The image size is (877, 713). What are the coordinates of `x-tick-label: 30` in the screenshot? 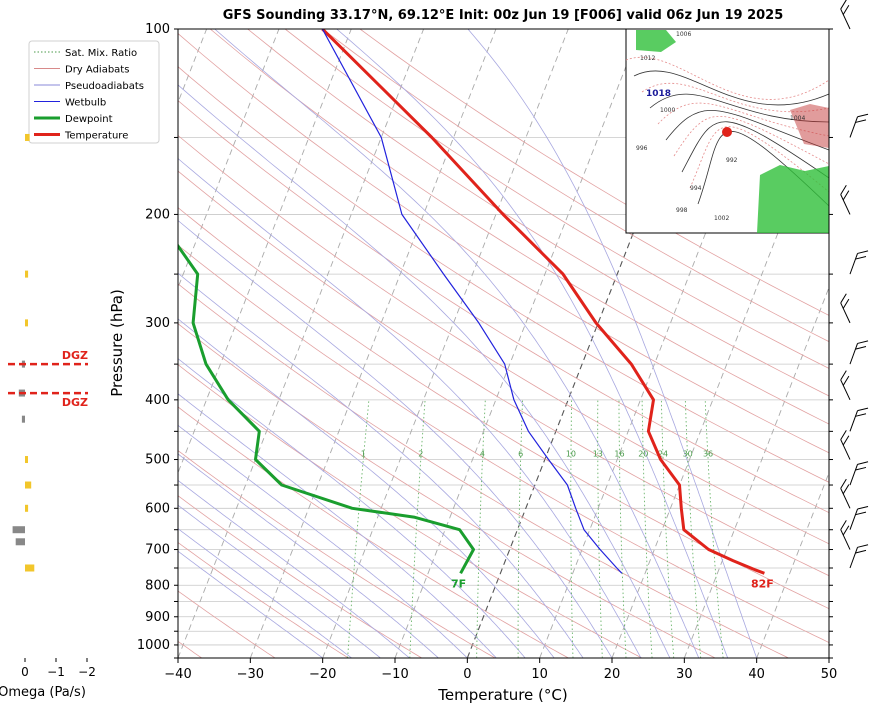 It's located at (684, 674).